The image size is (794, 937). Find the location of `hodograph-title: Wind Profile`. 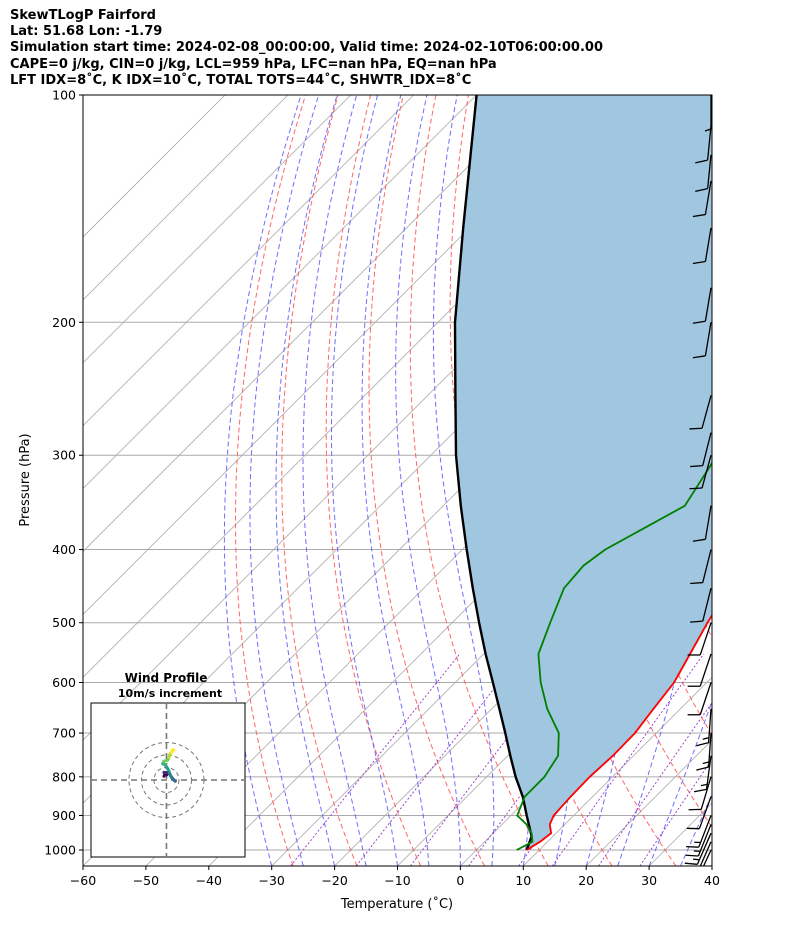

hodograph-title: Wind Profile is located at coordinates (166, 678).